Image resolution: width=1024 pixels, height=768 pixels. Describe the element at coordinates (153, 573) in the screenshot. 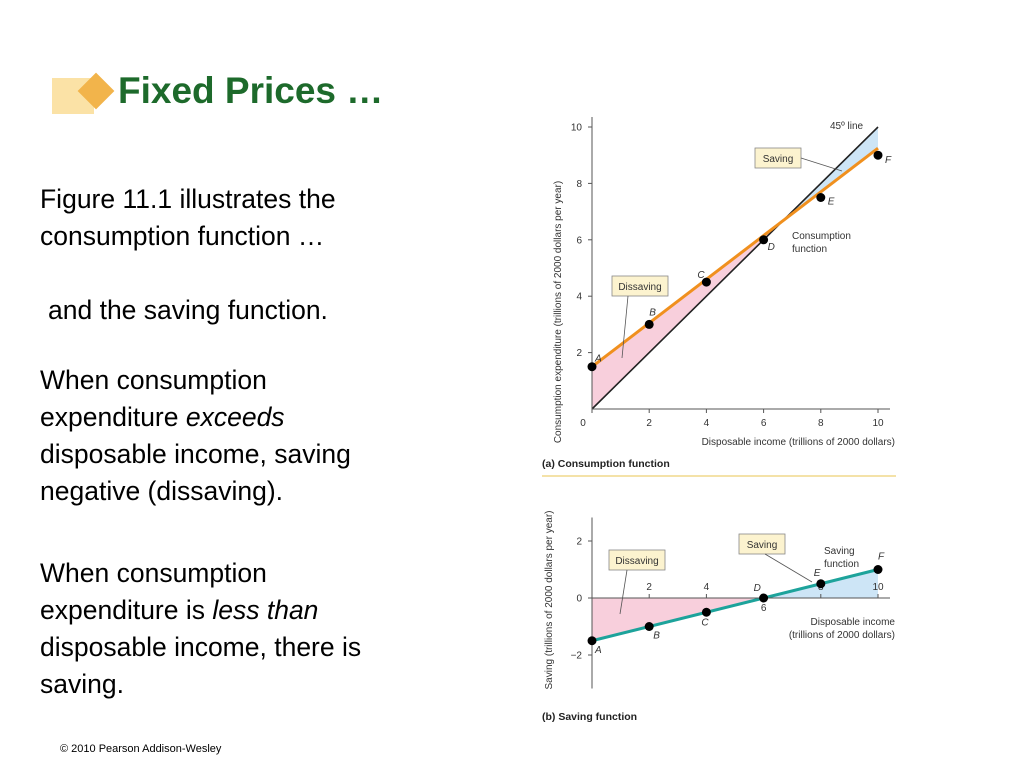

I see `bullet-4-line-1: When consumption` at that location.